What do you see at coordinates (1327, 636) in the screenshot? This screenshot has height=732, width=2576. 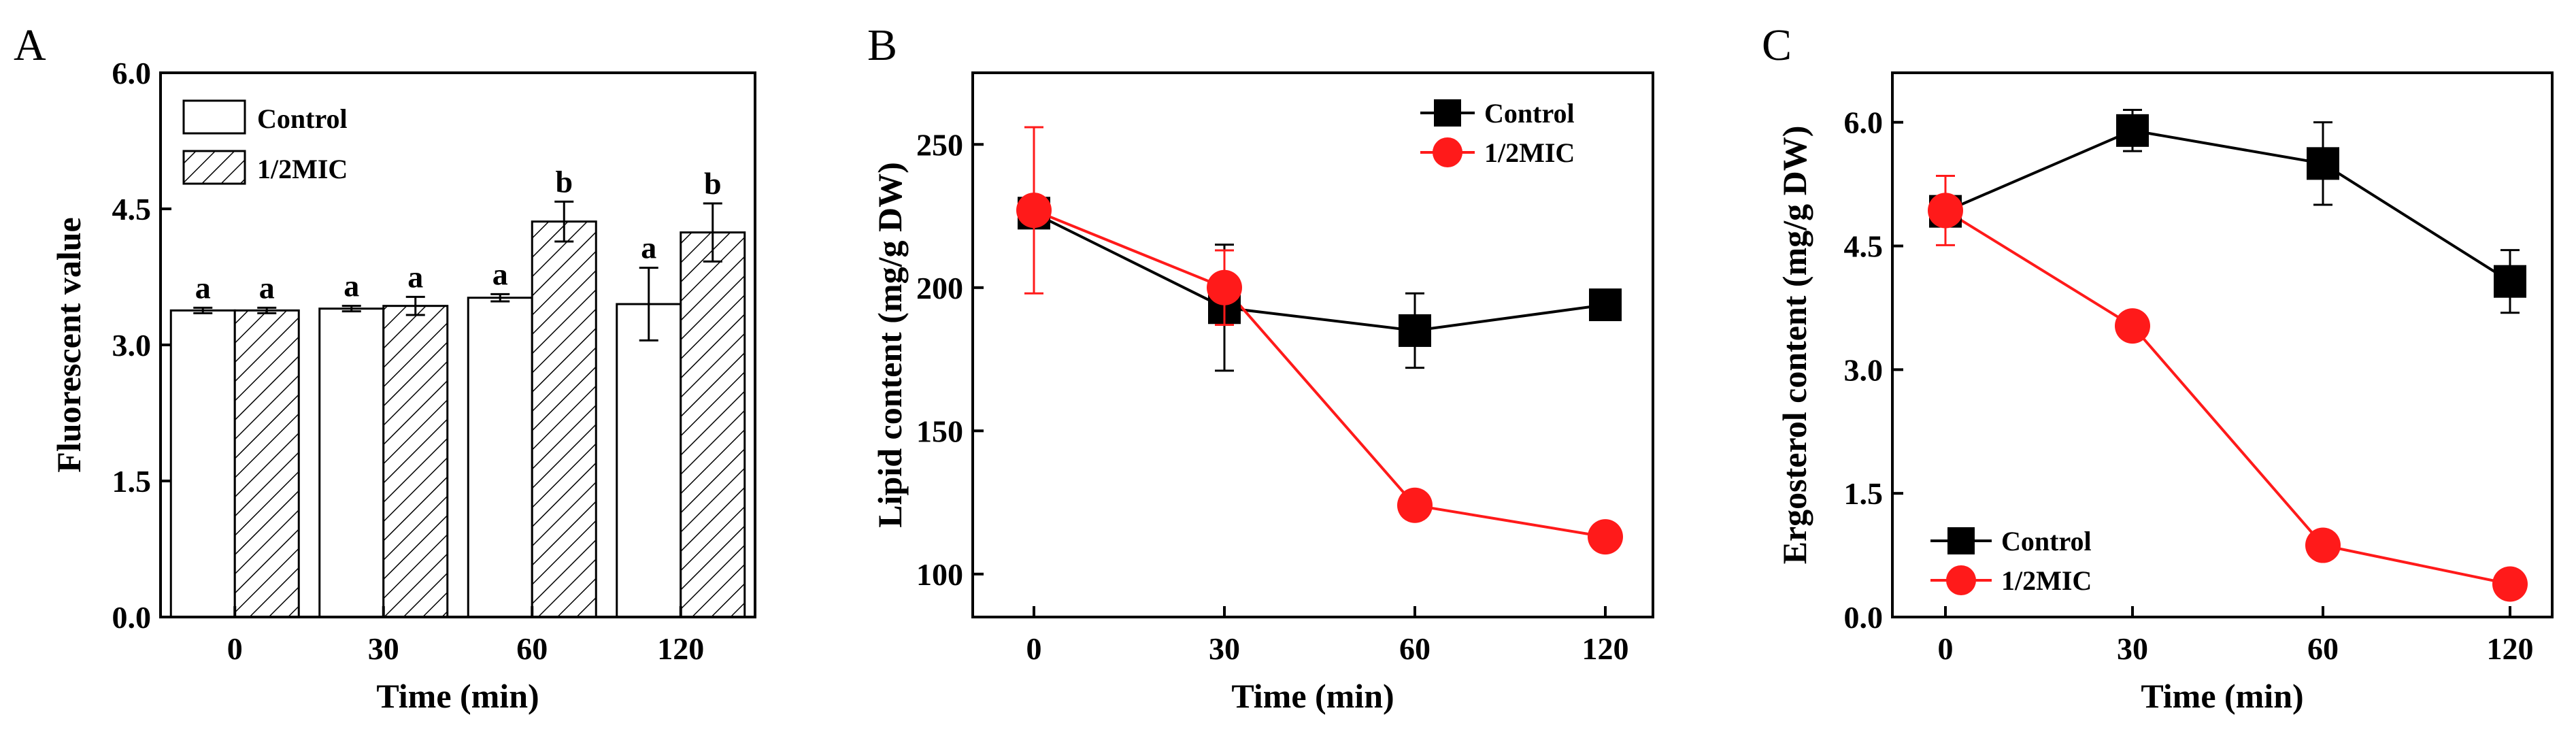 I see `panel-b-x-ticks: 0 30 60 120` at bounding box center [1327, 636].